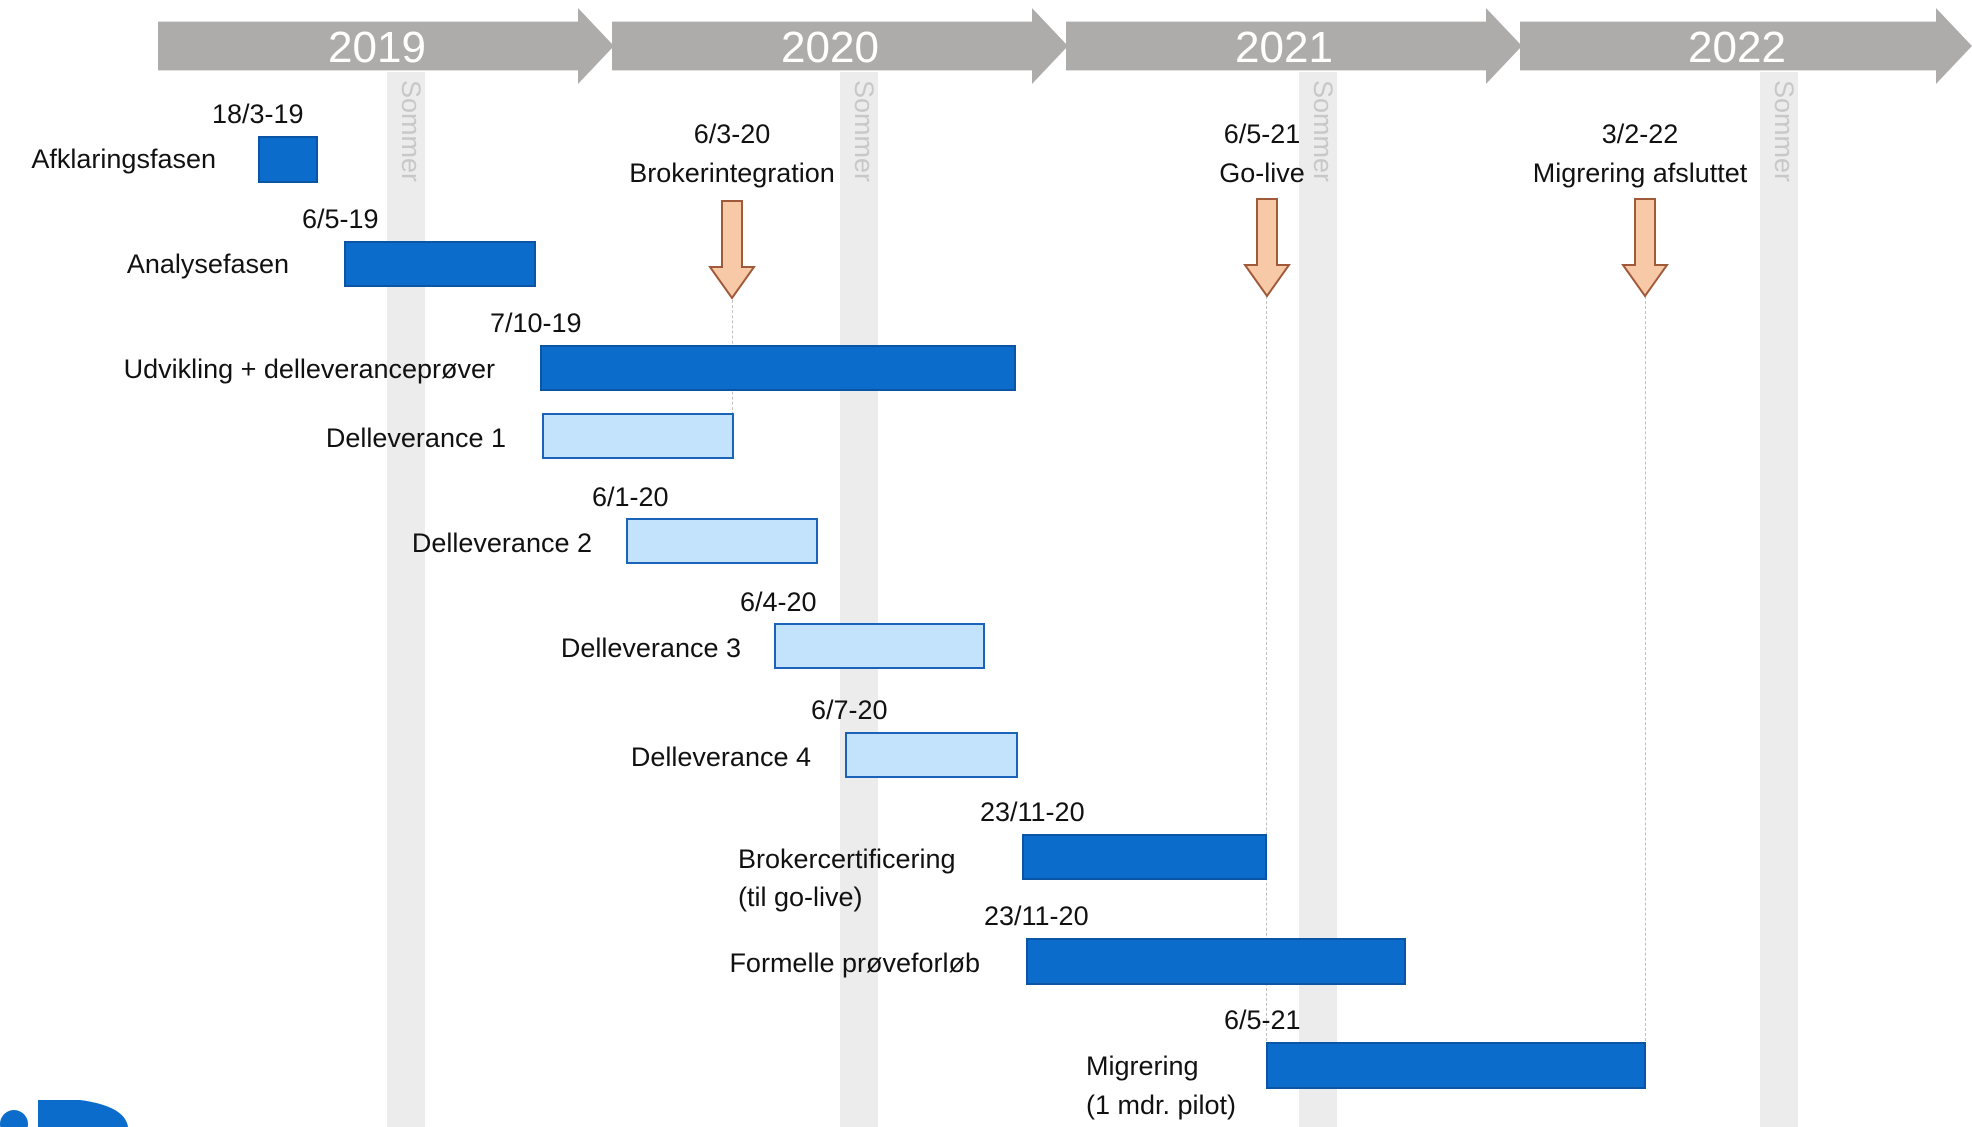  Describe the element at coordinates (1032, 812) in the screenshot. I see `phase-date-brokercertificering: 23/11-20` at that location.